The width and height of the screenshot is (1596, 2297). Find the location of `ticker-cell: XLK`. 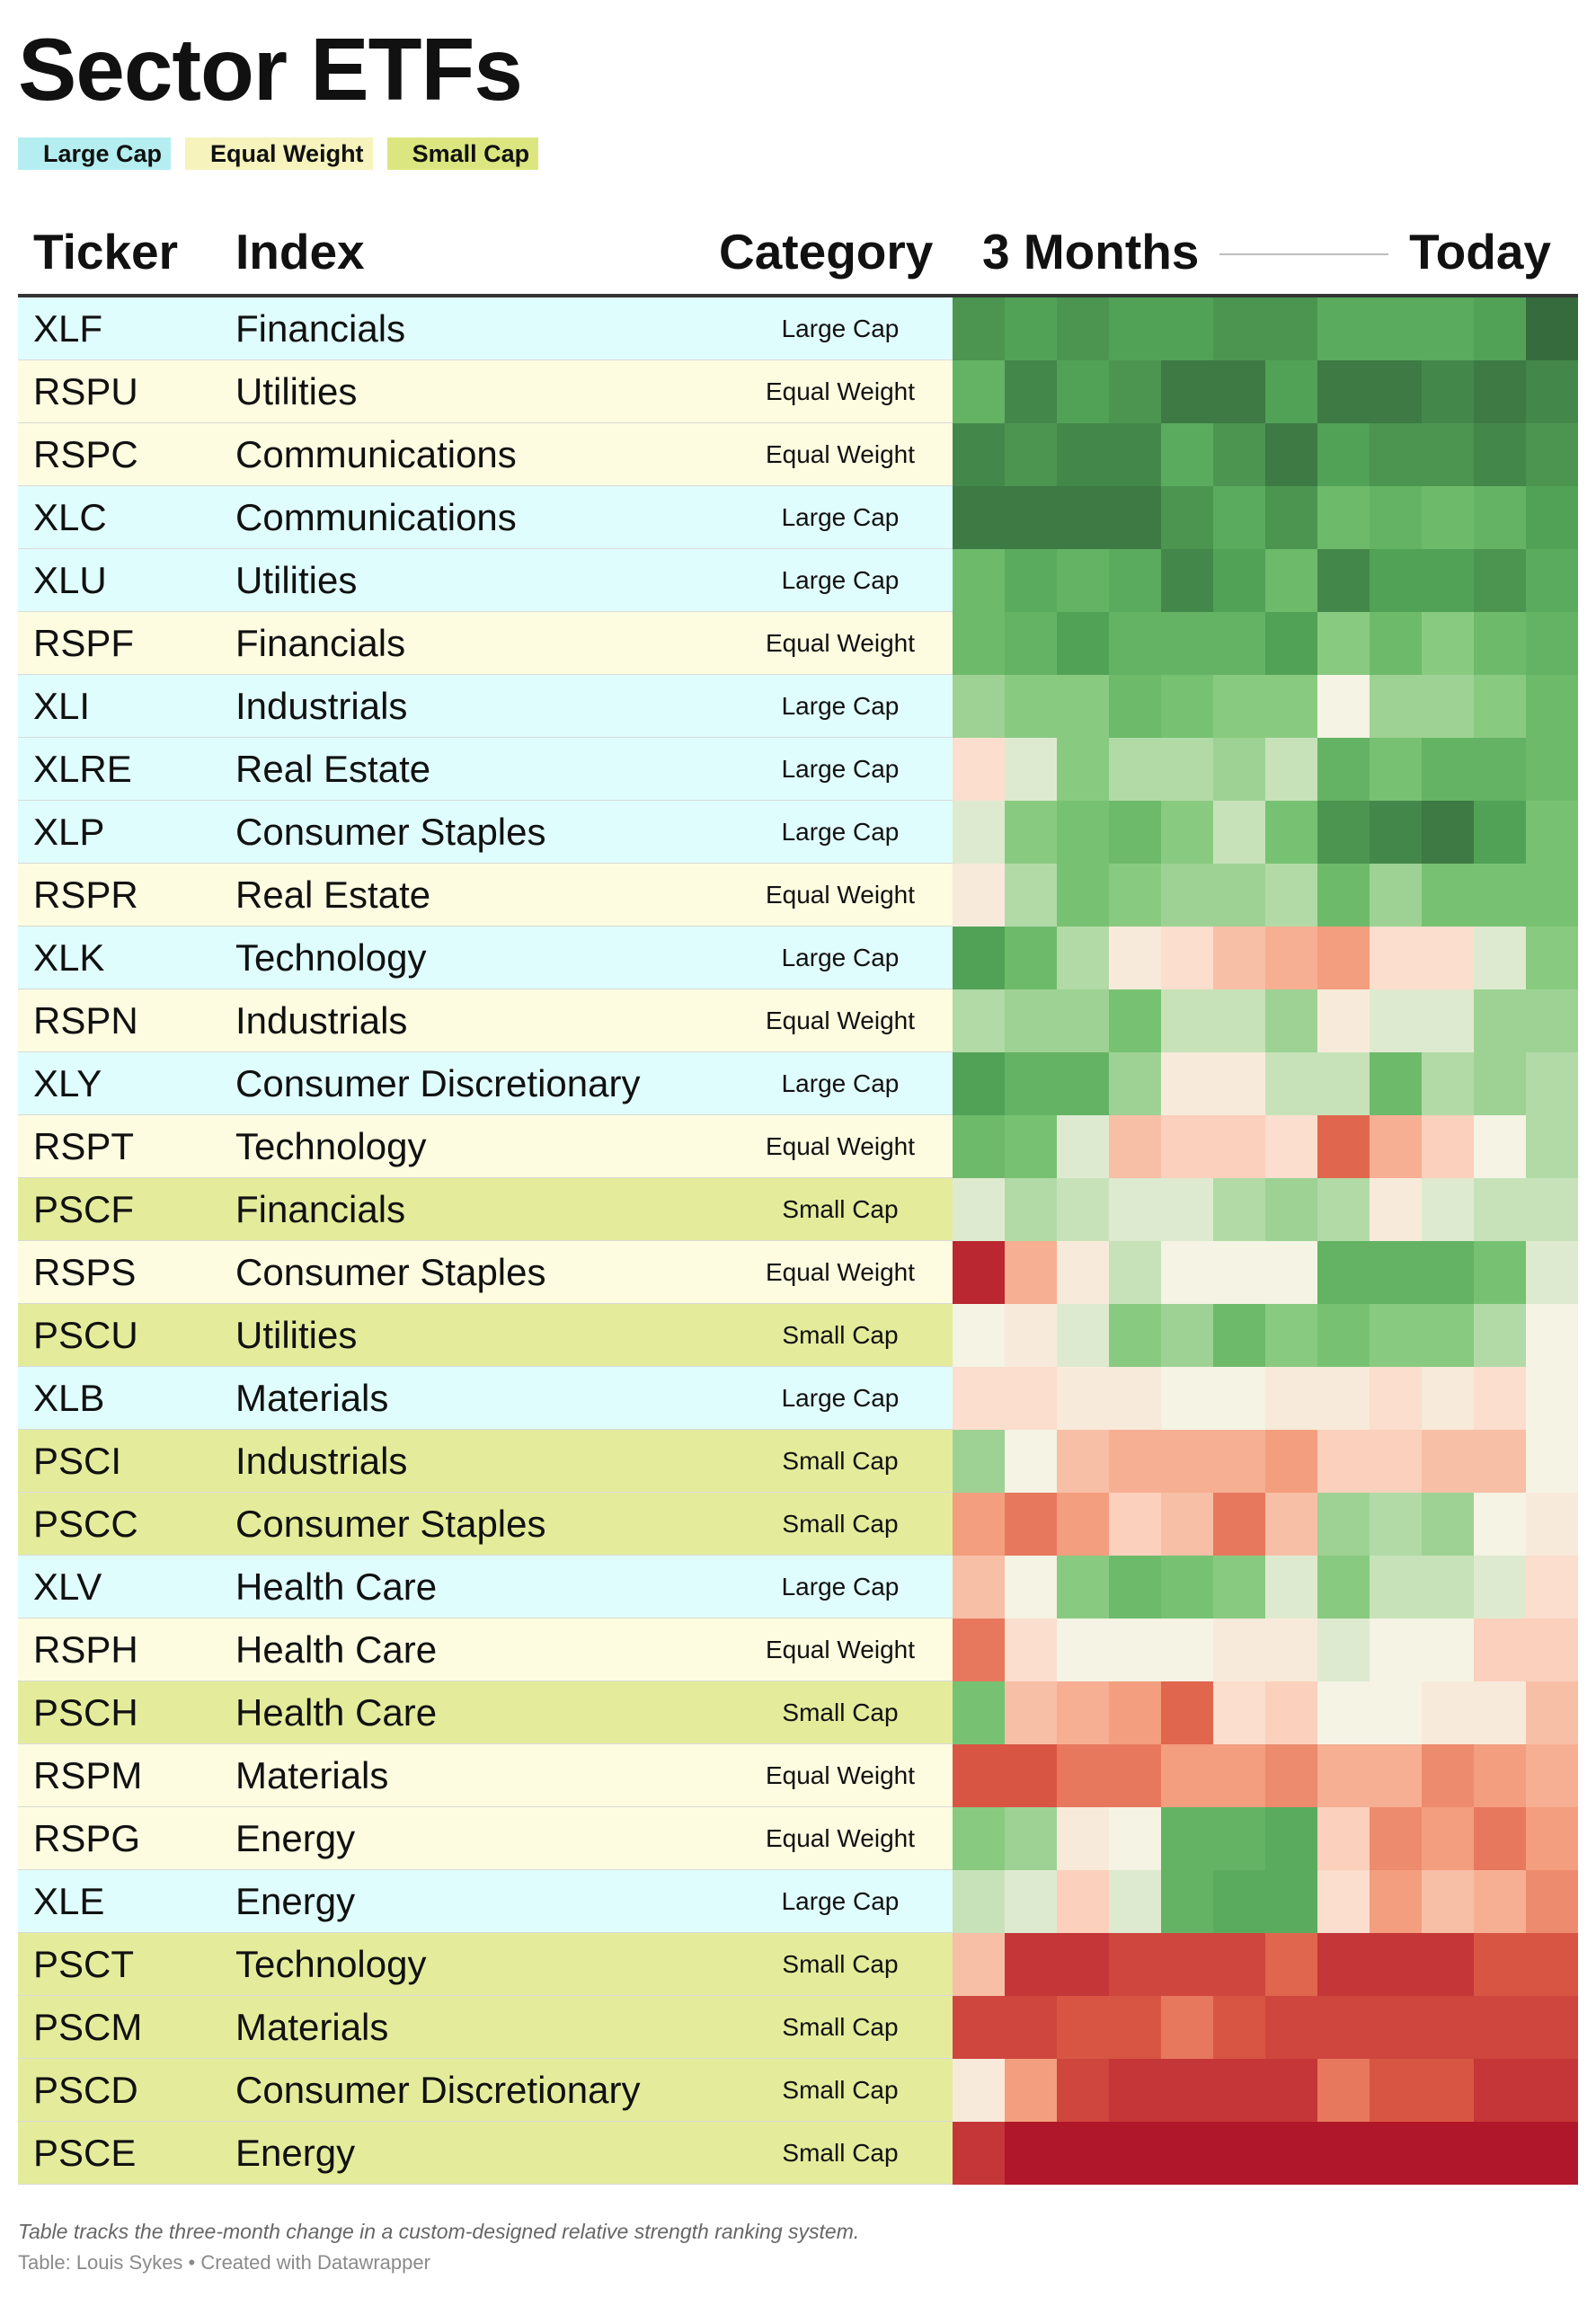

ticker-cell: XLK is located at coordinates (69, 957).